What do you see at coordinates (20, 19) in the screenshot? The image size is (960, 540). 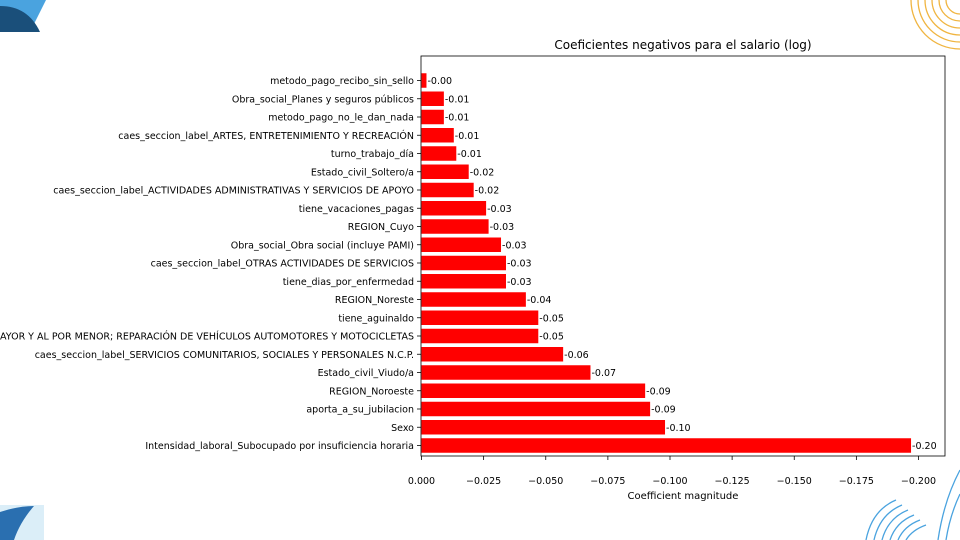 I see `corner-shape-top-left-dark` at bounding box center [20, 19].